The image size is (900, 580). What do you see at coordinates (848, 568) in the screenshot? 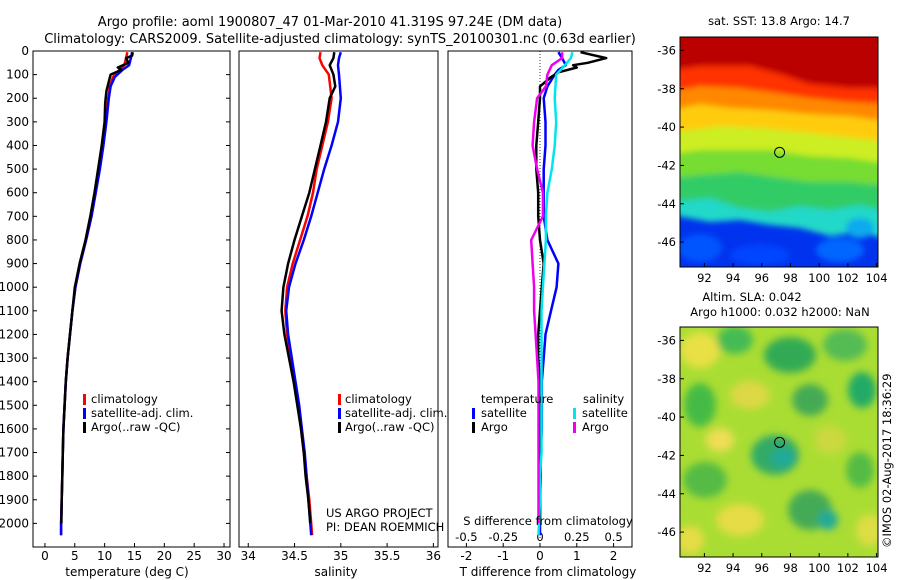
I see `map-x-tick-label: 102` at bounding box center [848, 568].